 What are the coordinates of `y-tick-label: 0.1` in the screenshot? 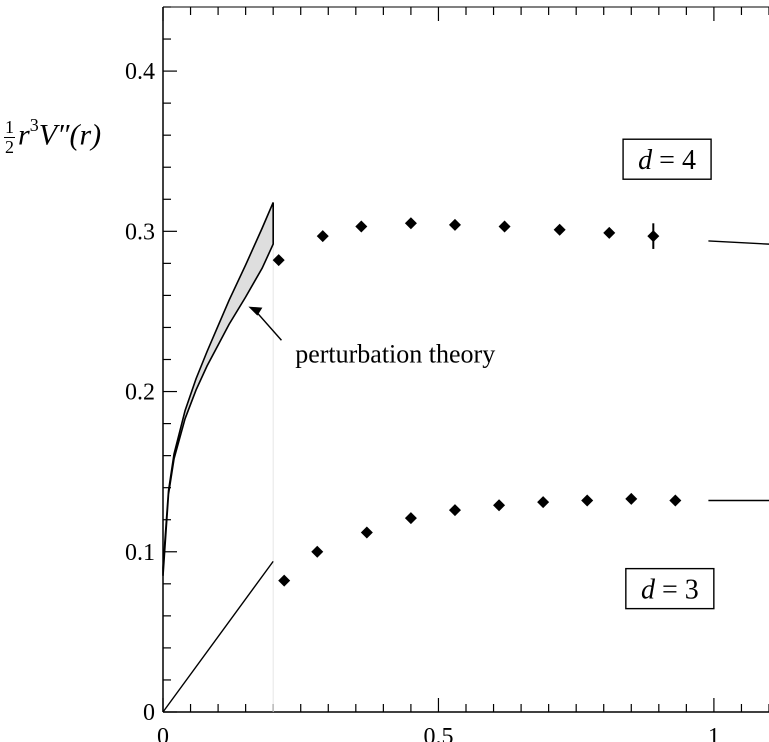 It's located at (140, 553).